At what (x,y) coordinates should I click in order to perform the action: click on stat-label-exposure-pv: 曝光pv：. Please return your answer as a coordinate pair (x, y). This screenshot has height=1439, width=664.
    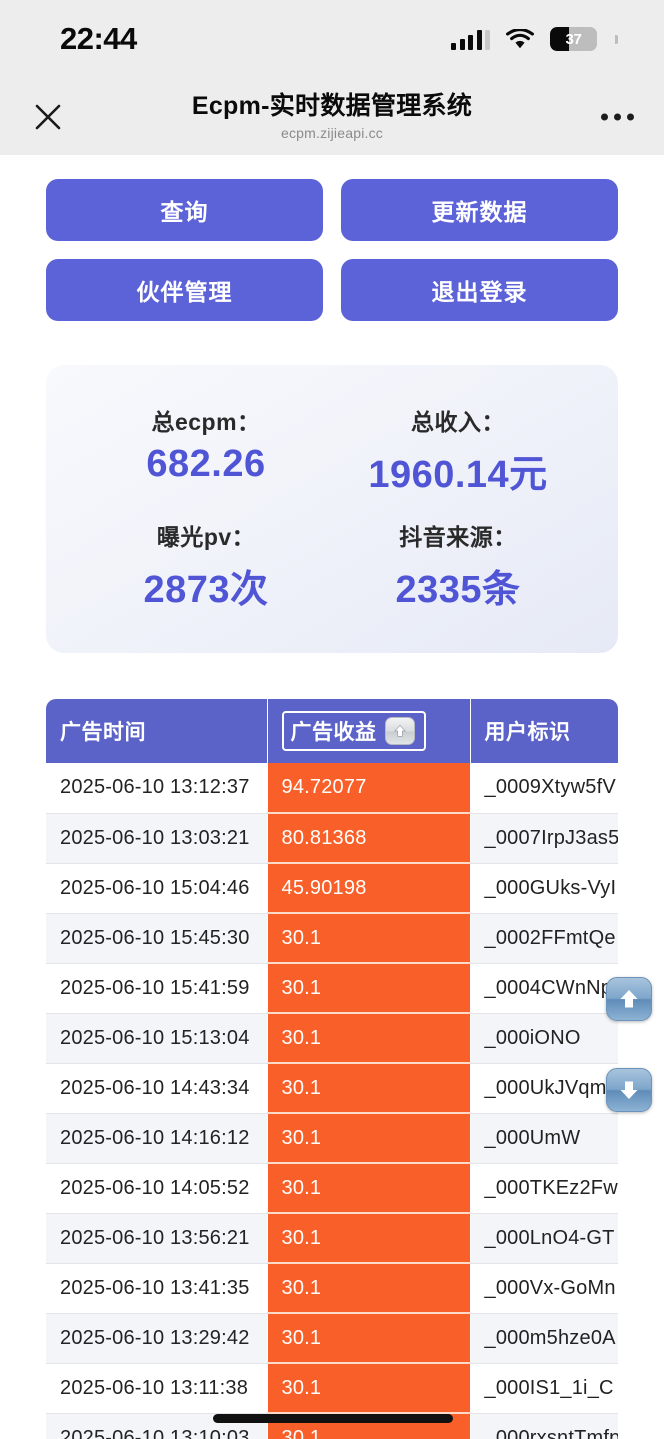
    Looking at the image, I should click on (206, 537).